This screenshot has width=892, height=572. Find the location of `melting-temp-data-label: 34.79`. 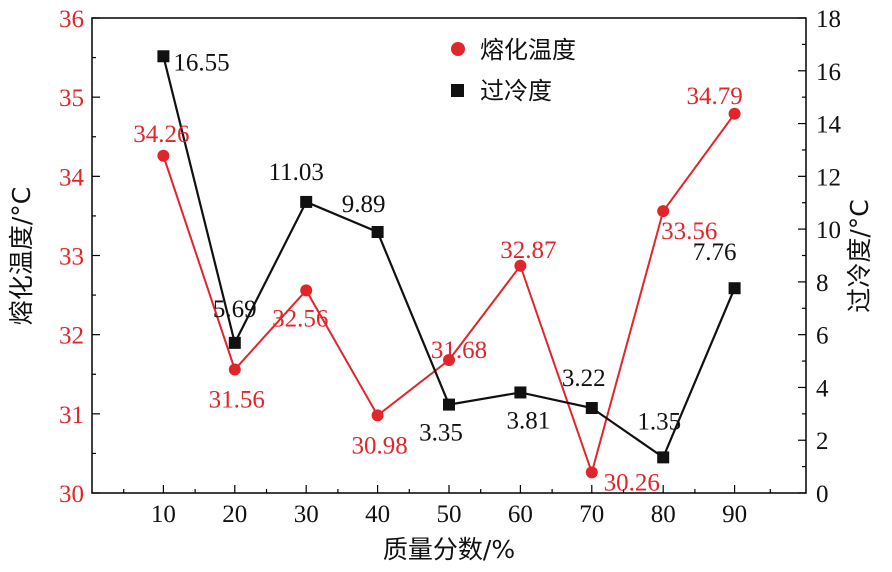

melting-temp-data-label: 34.79 is located at coordinates (714, 96).